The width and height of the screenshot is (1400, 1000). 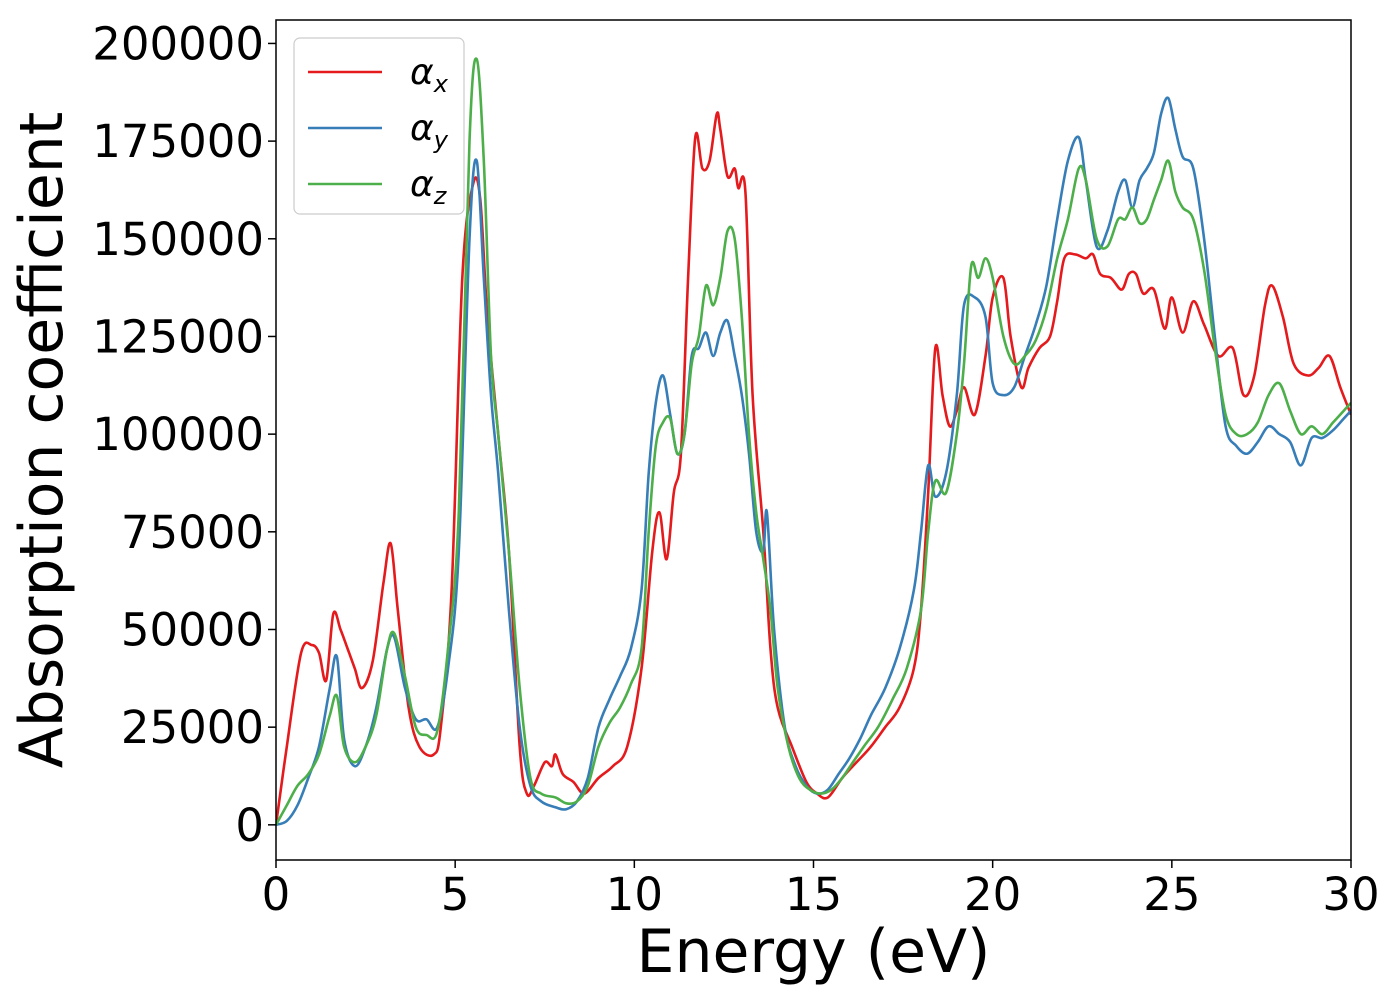 What do you see at coordinates (814, 952) in the screenshot?
I see `x-axis-title: Energy (eV)` at bounding box center [814, 952].